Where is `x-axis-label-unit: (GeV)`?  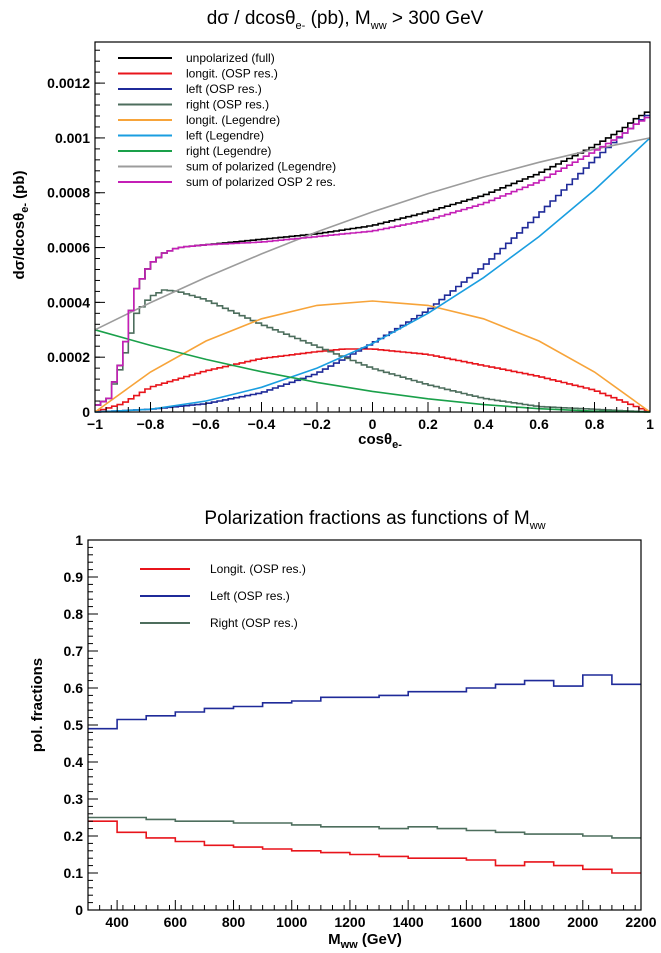
x-axis-label-unit: (GeV) is located at coordinates (380, 939).